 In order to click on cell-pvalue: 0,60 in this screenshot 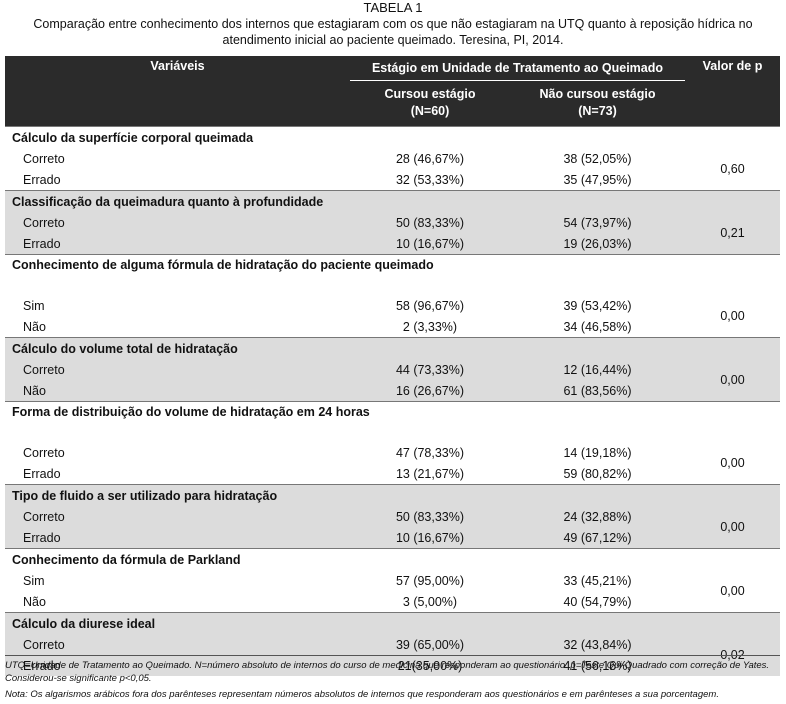, I will do `click(732, 169)`.